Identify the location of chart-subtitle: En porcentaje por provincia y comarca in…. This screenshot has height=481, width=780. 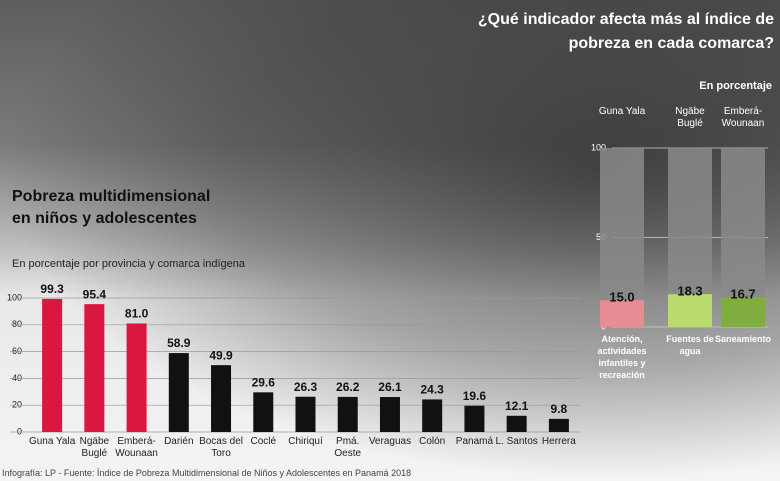
(128, 264).